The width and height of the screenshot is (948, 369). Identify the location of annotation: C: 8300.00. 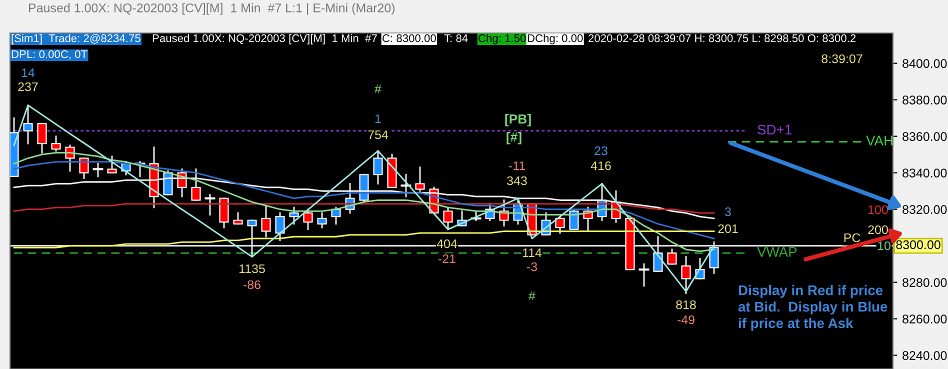
(409, 38).